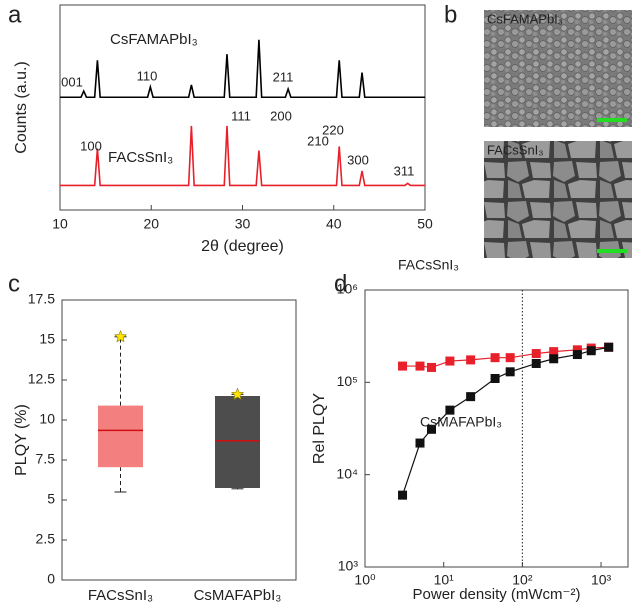 This screenshot has height=603, width=639. What do you see at coordinates (334, 224) in the screenshot?
I see `x-tick-label: 40` at bounding box center [334, 224].